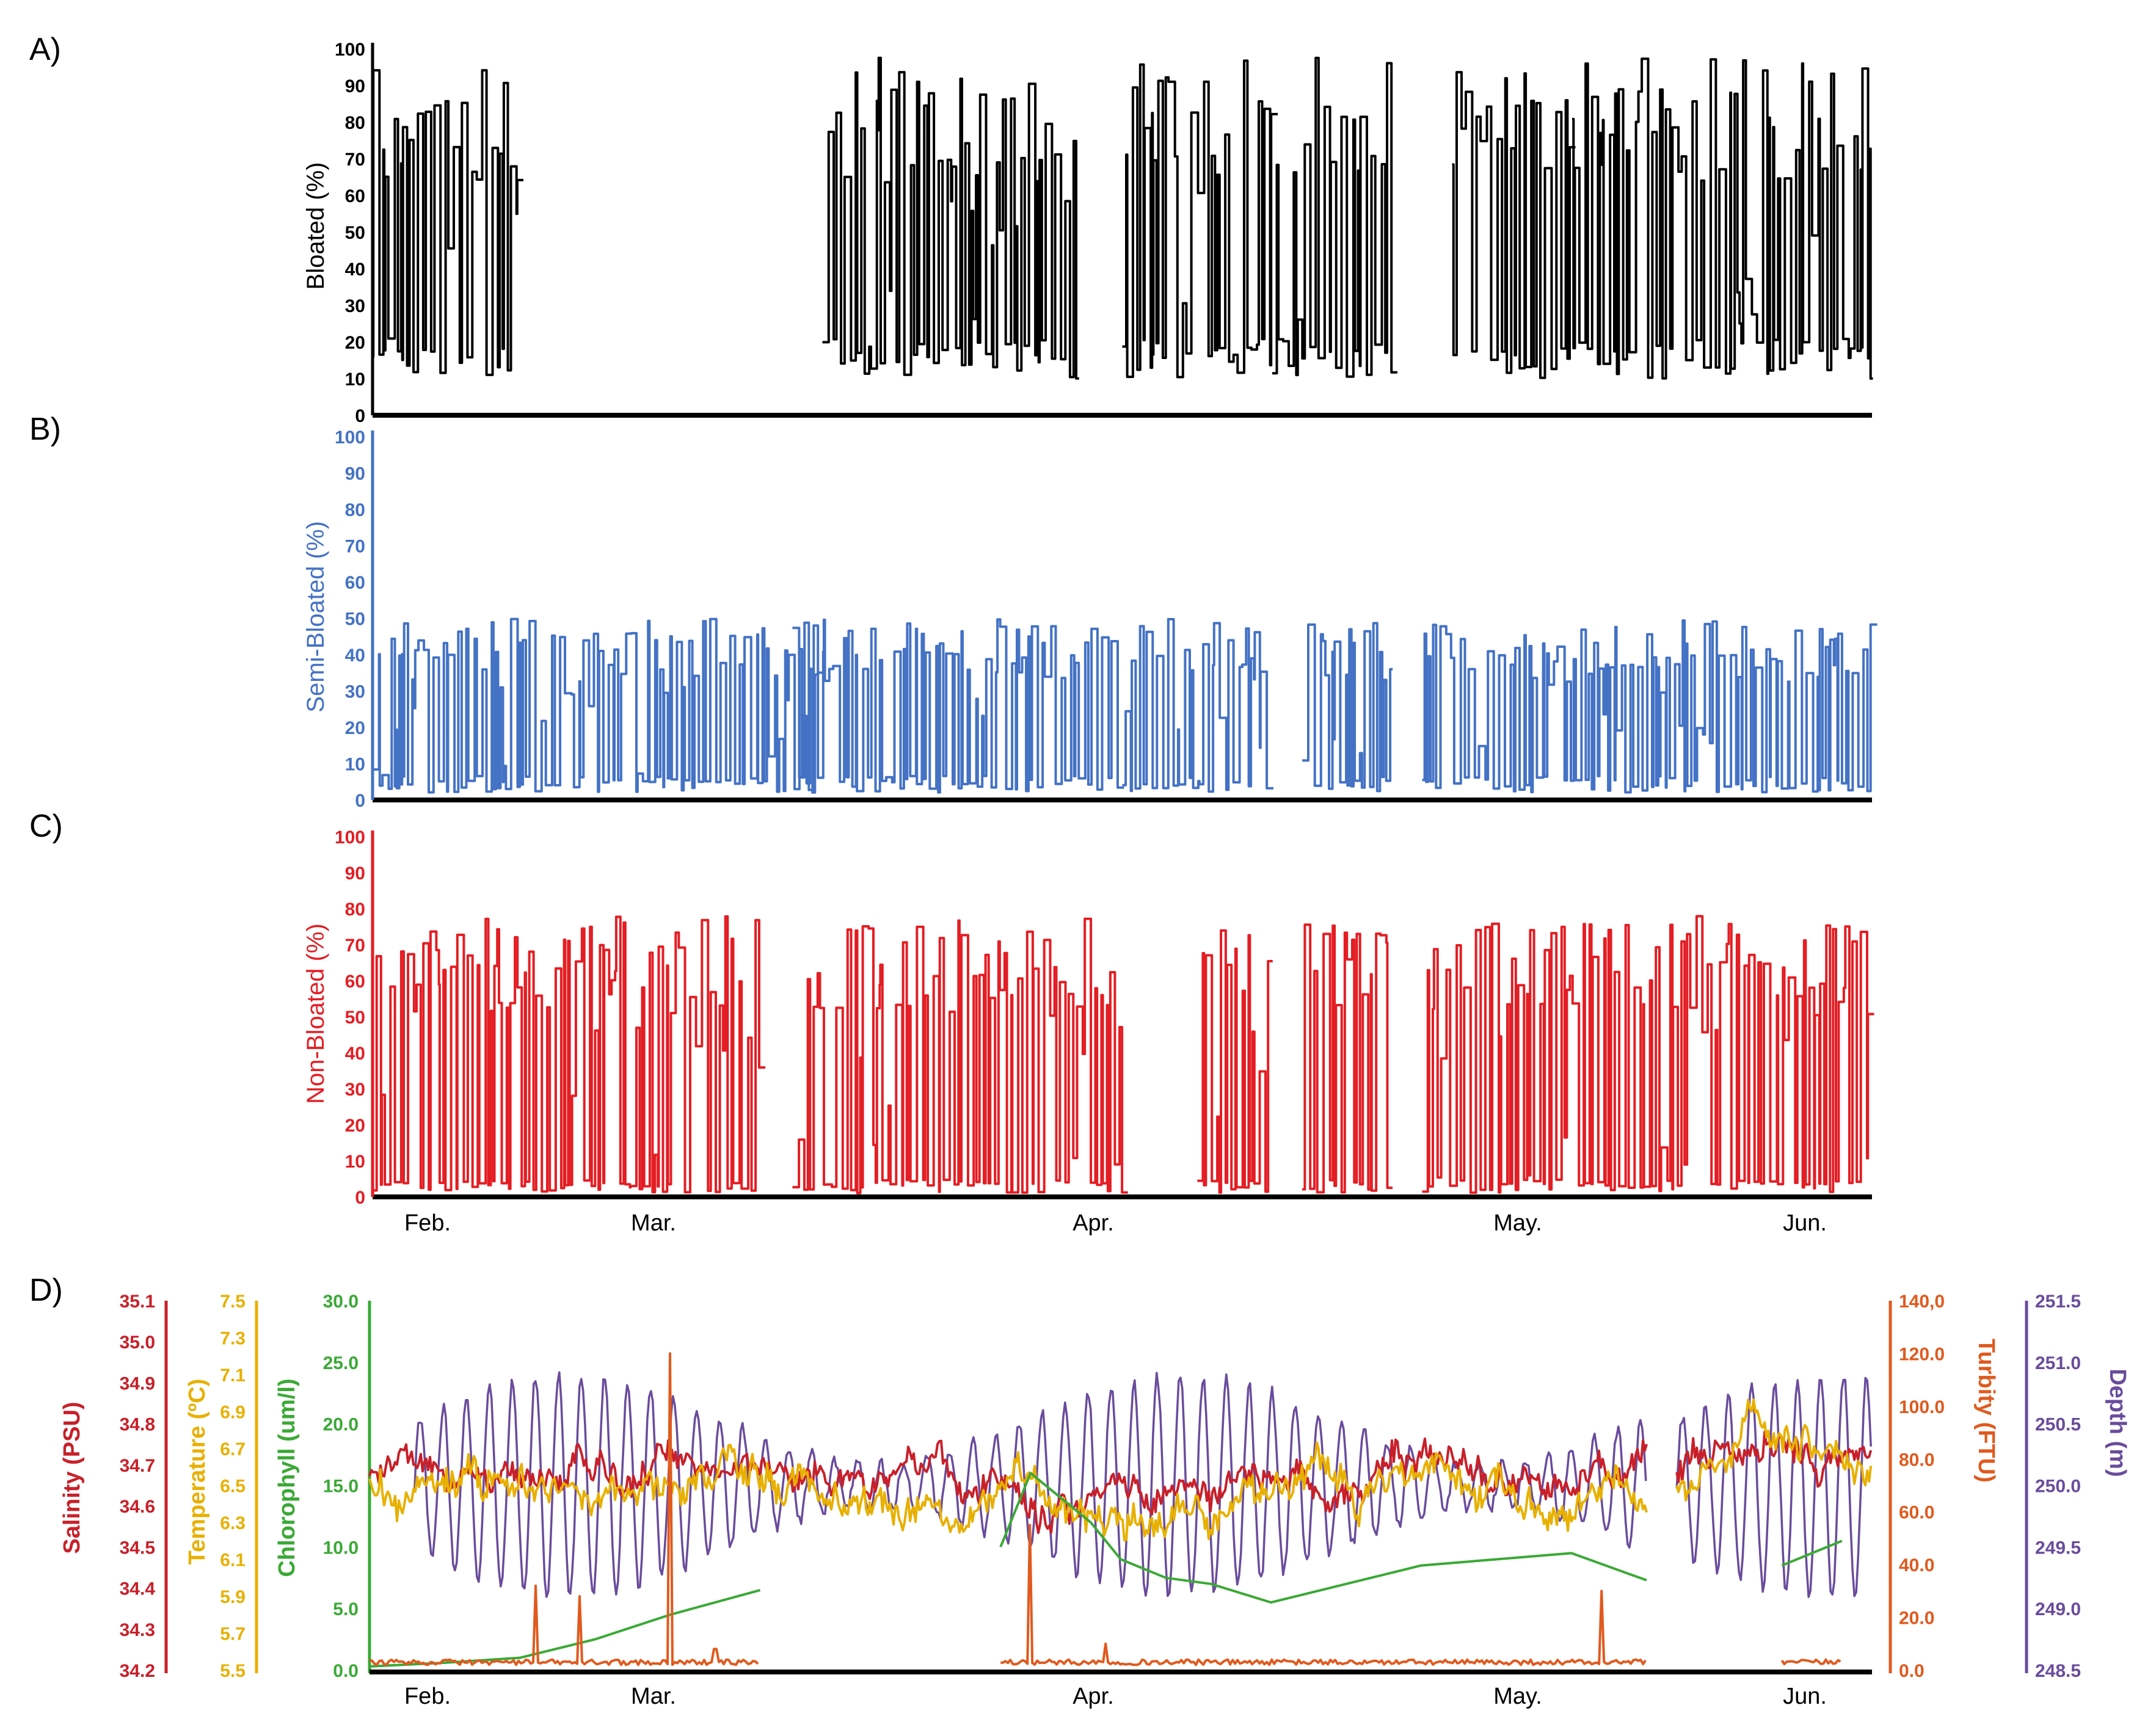  What do you see at coordinates (315, 1013) in the screenshot?
I see `y-axis-title-non-bloated: Non-Bloated (%)` at bounding box center [315, 1013].